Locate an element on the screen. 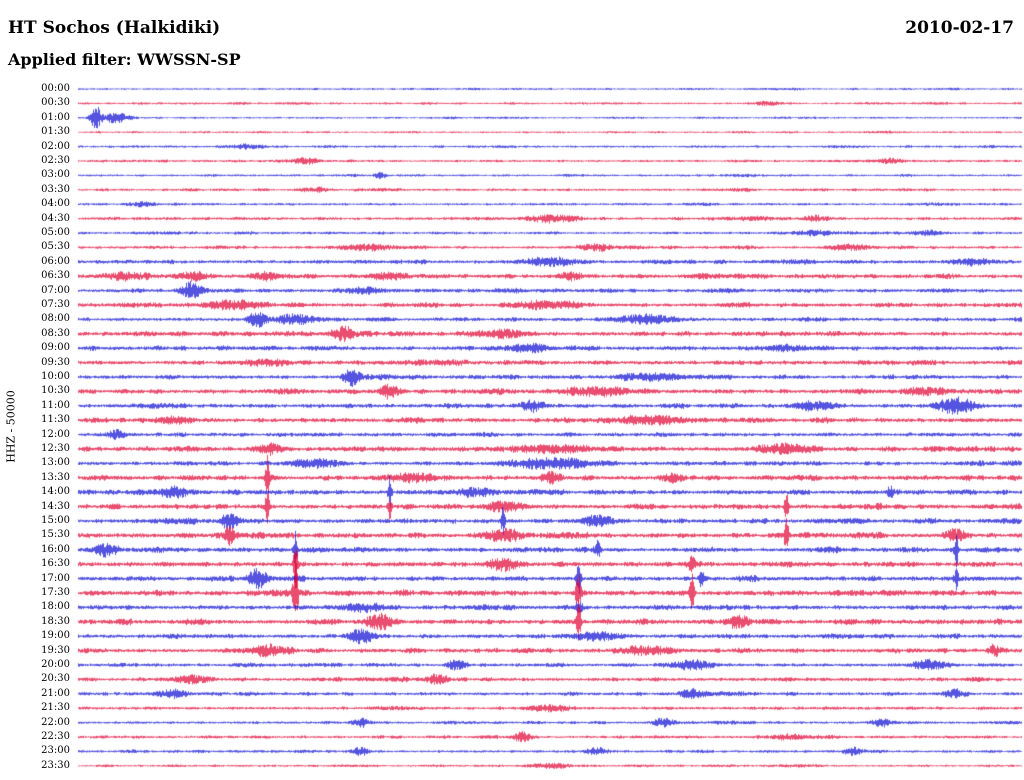 The height and width of the screenshot is (780, 1024). time-label: 23:30 is located at coordinates (55, 765).